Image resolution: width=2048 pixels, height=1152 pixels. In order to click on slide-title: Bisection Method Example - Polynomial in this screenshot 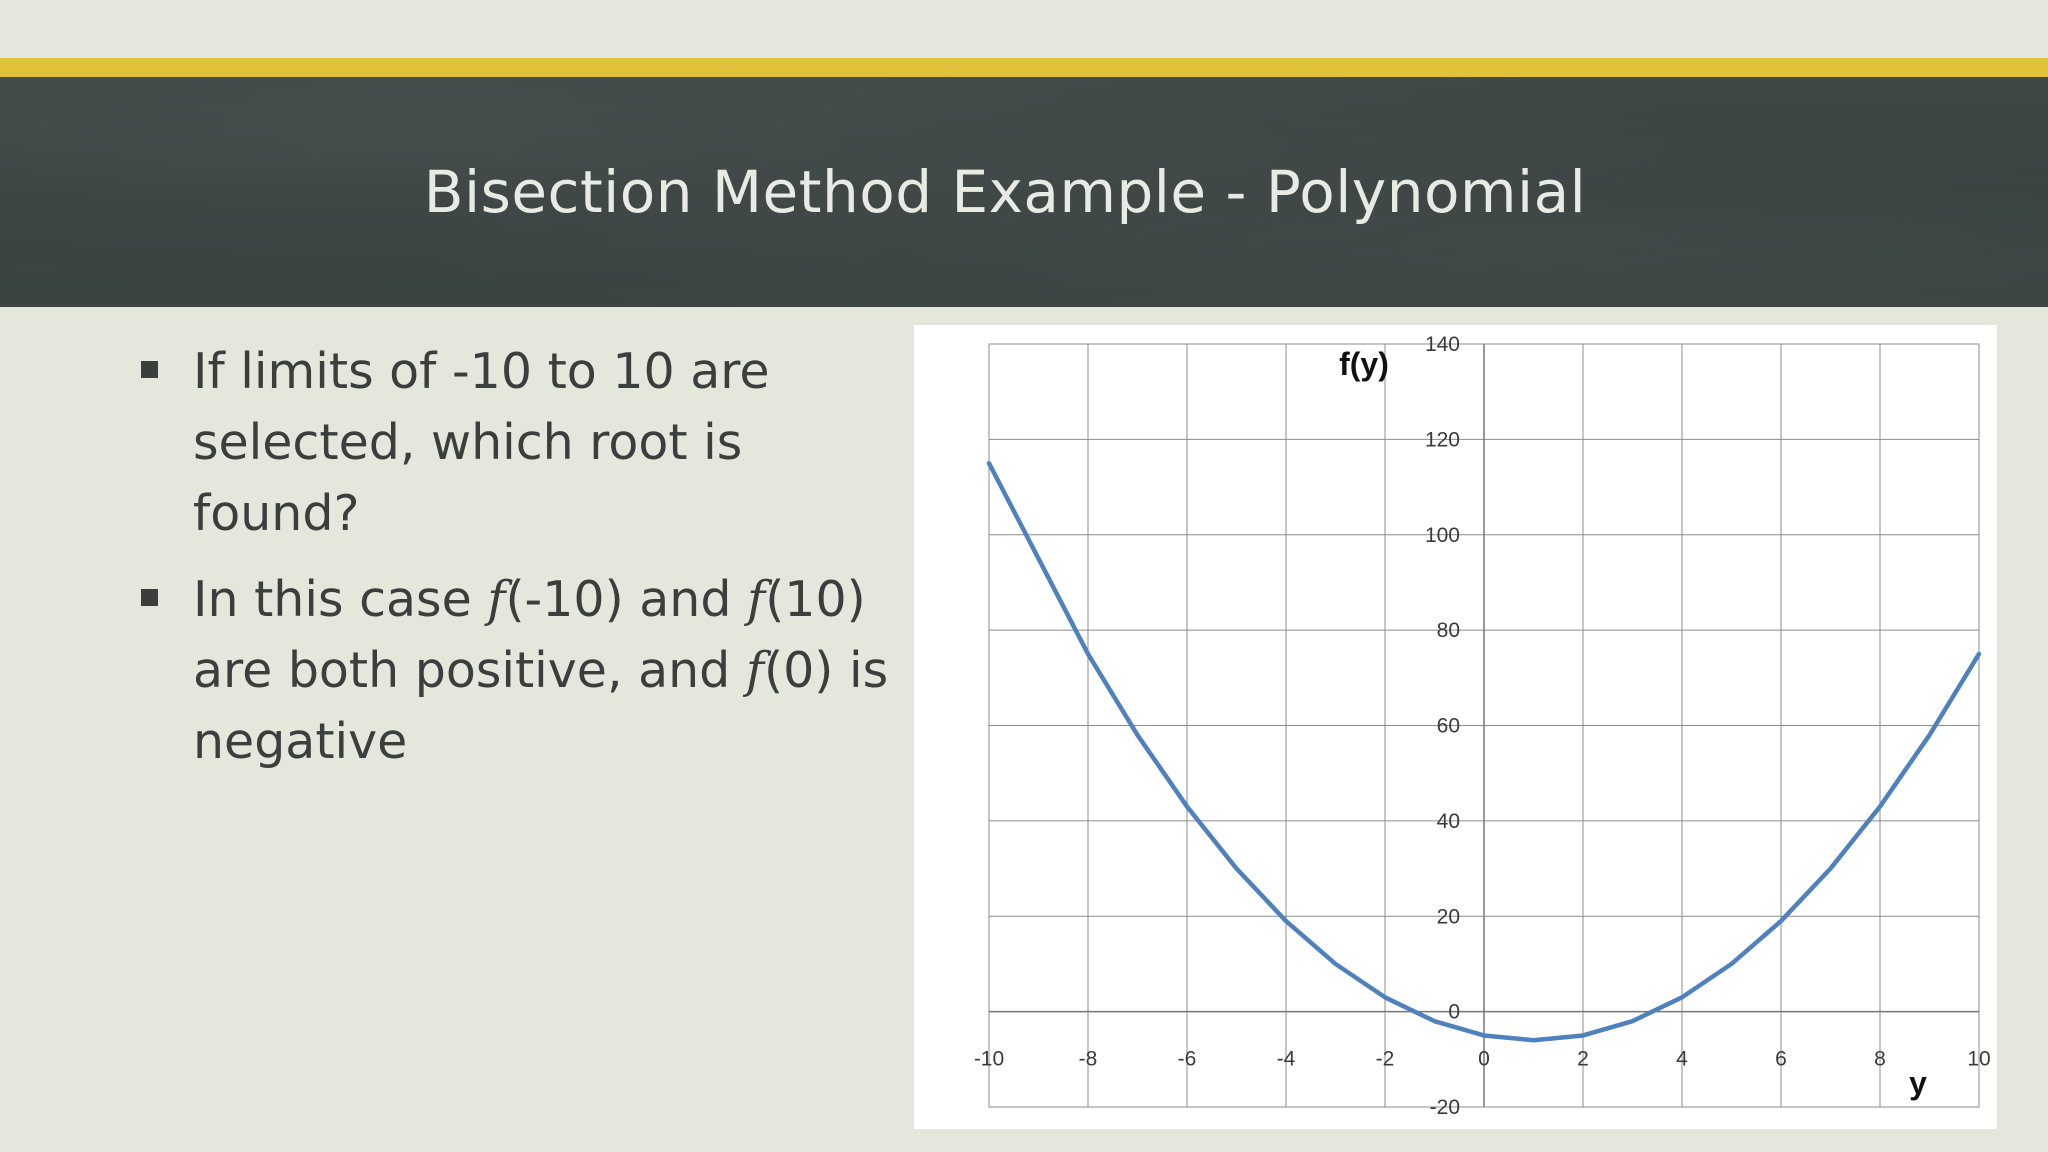, I will do `click(1005, 192)`.